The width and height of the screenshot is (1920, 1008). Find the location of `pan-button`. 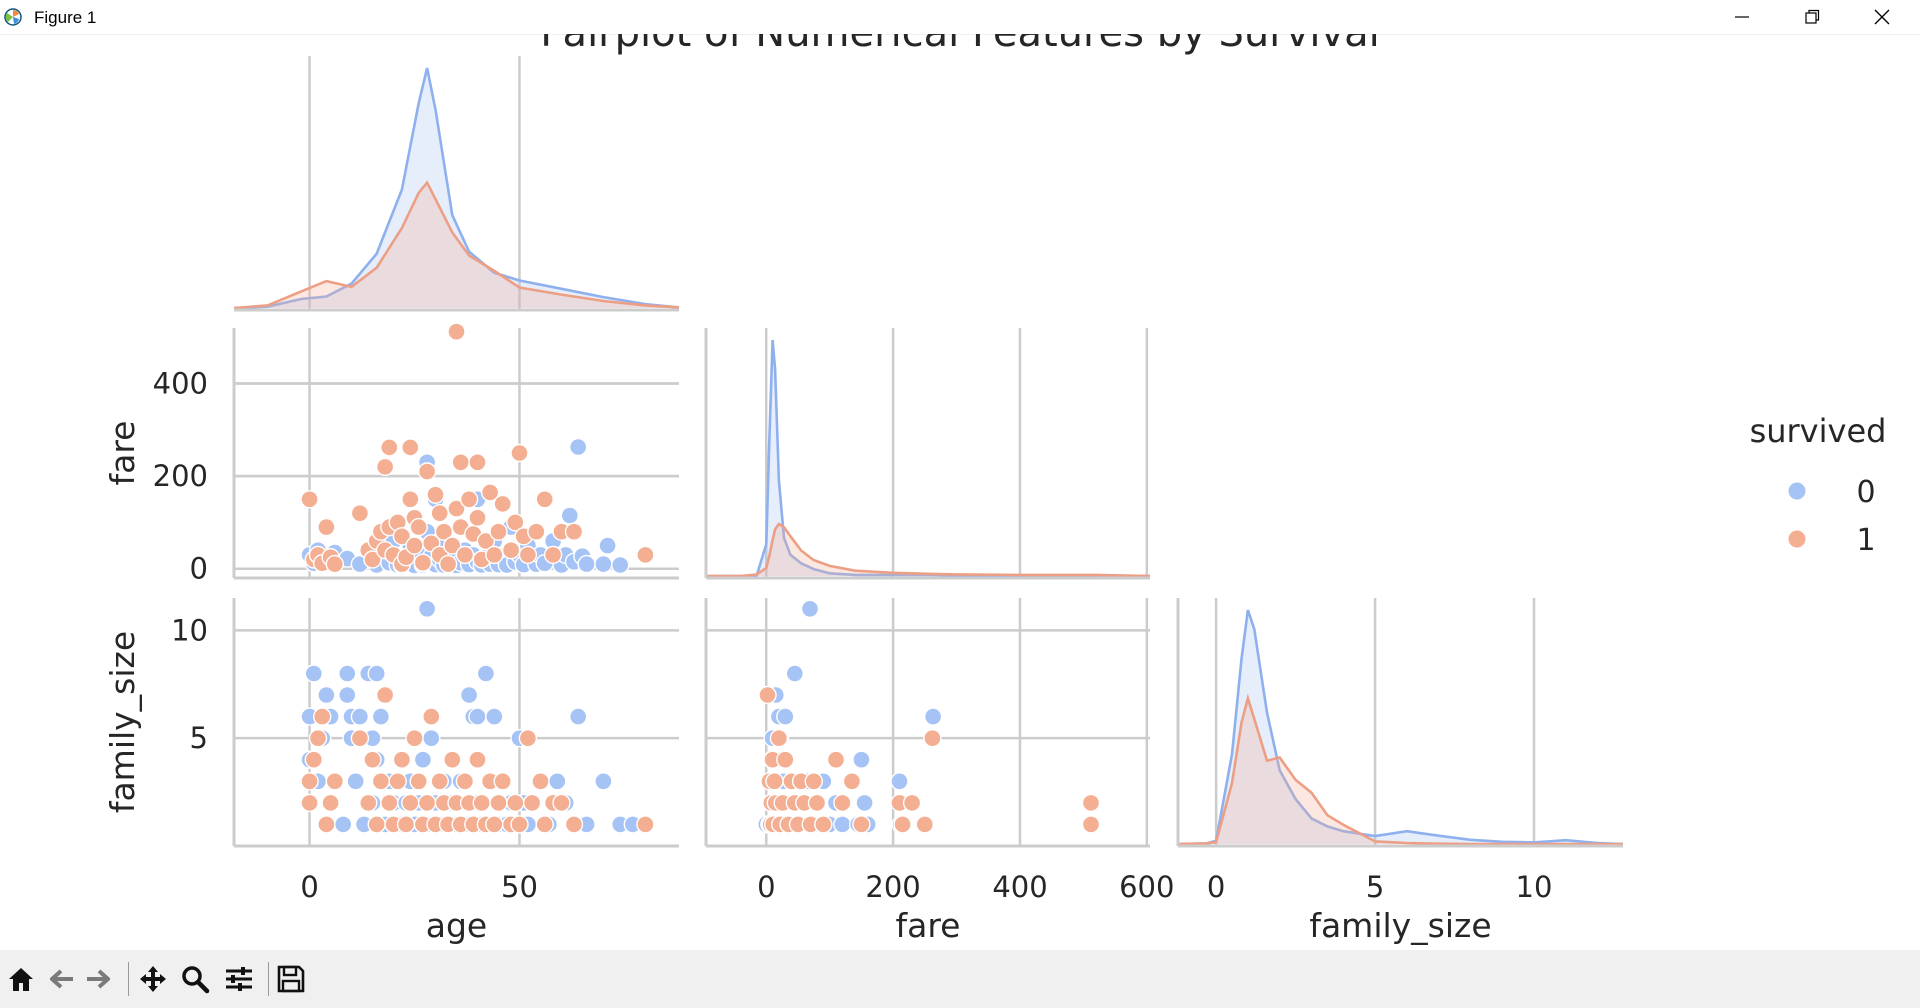

pan-button is located at coordinates (153, 979).